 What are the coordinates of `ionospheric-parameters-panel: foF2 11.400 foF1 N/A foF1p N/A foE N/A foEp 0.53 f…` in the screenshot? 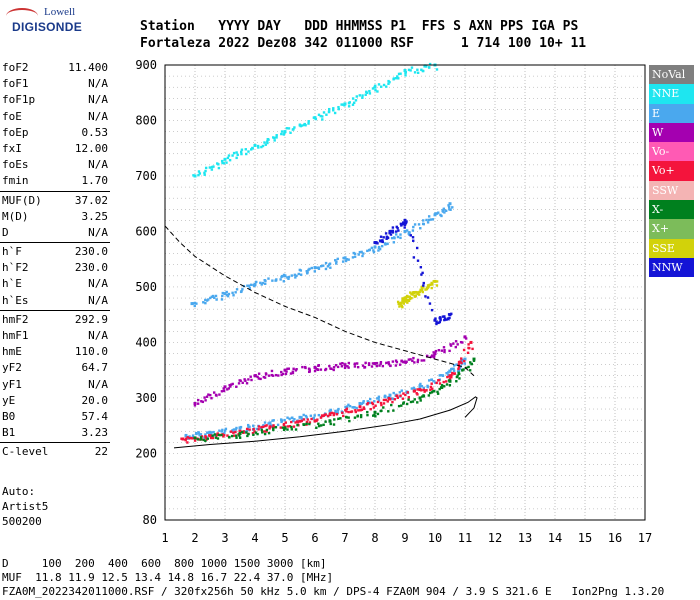 It's located at (55, 260).